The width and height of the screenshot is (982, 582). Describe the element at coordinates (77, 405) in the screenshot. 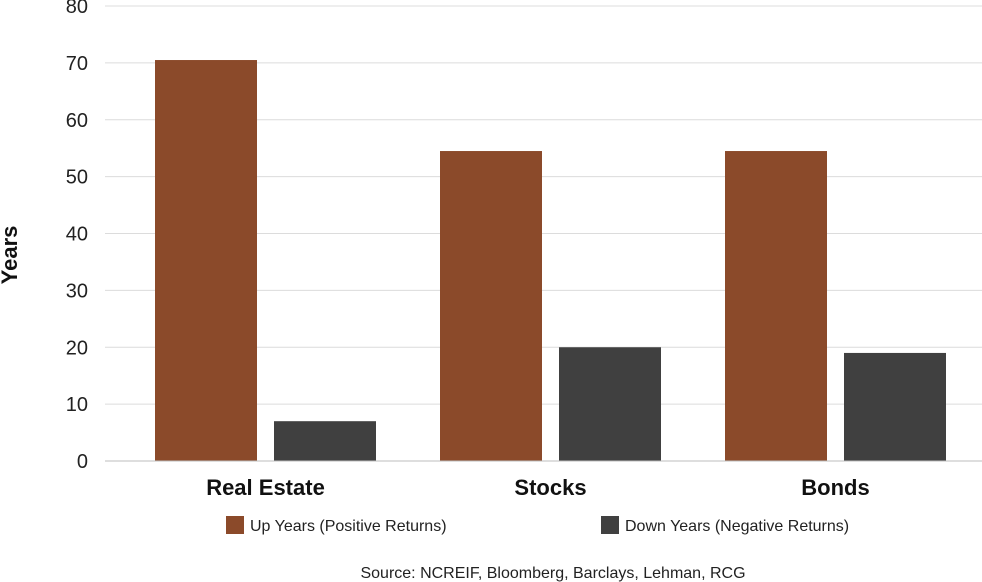

I see `y-tick-label: 10` at that location.